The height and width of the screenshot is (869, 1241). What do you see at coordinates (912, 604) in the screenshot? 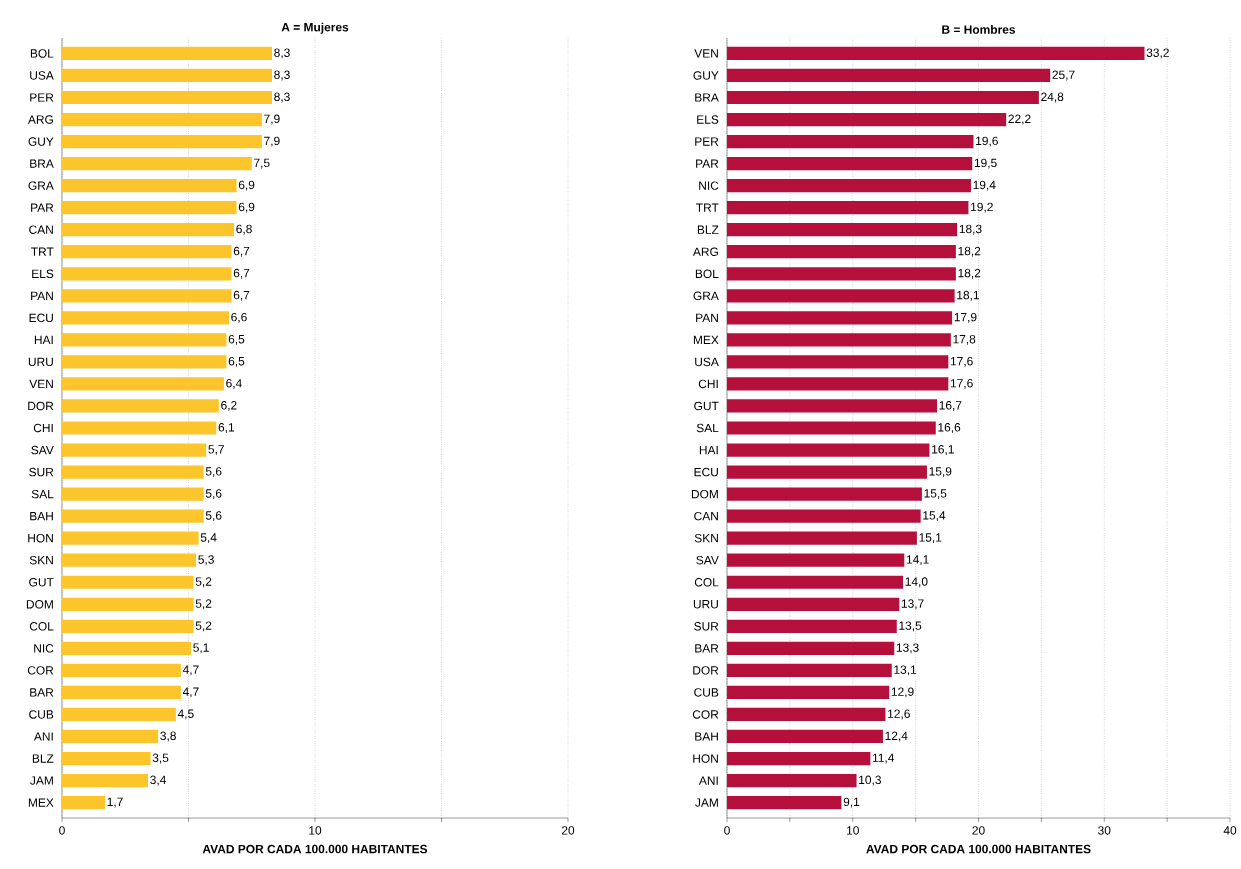
I see `data-label: 13,7` at bounding box center [912, 604].